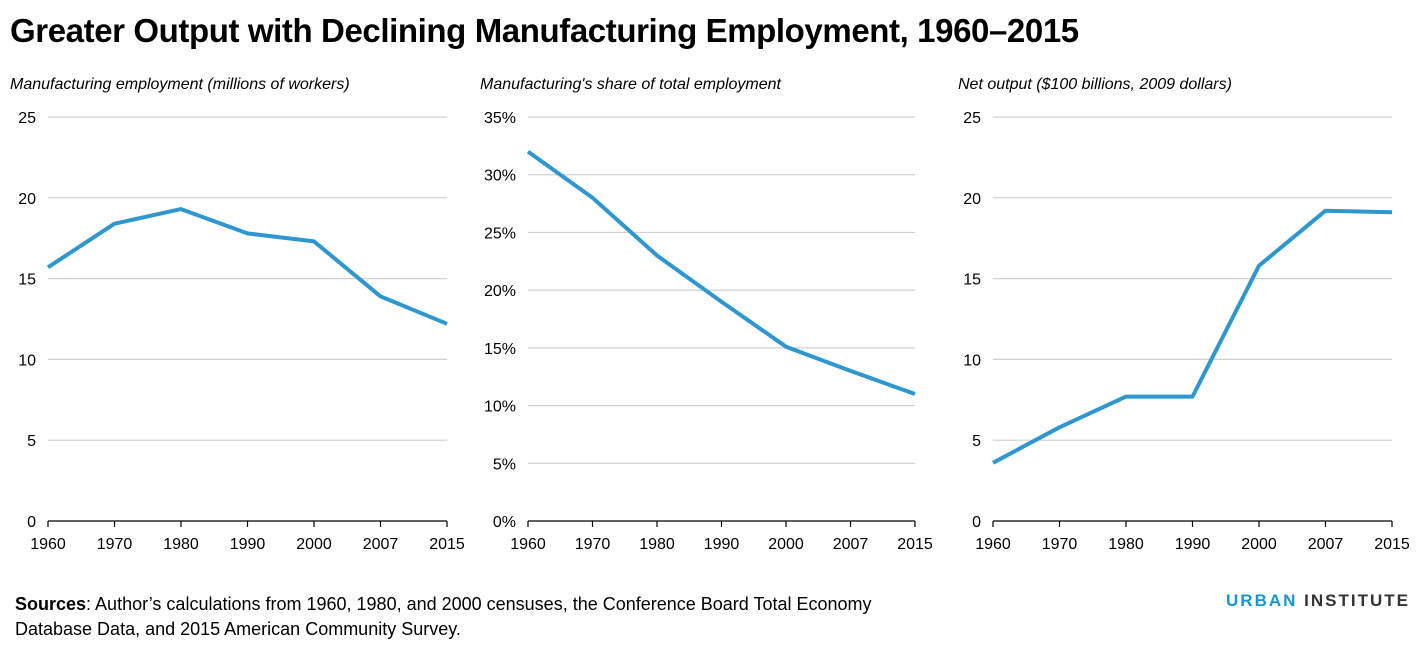  Describe the element at coordinates (1095, 84) in the screenshot. I see `panel-subtitle: Net output ($100 billions, 2009 dollars)` at that location.